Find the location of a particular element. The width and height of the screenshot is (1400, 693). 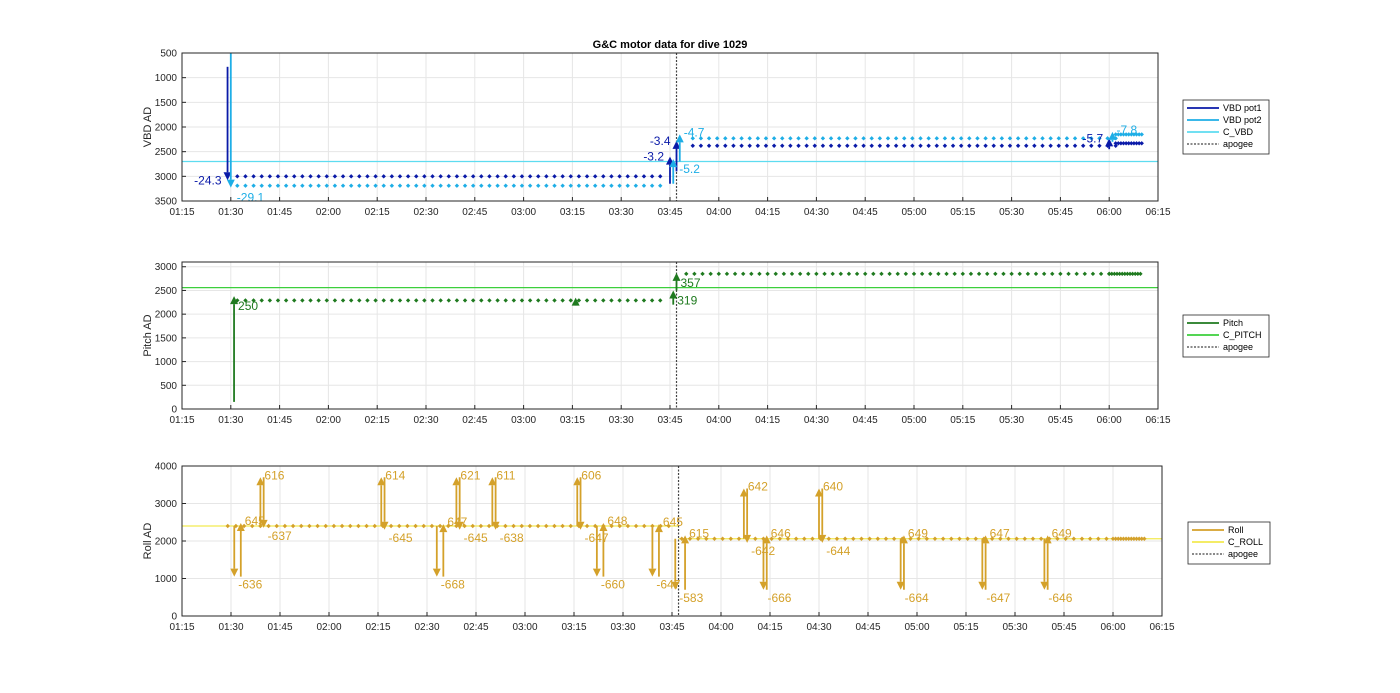

figure-title: G&C motor data for dive 1029 is located at coordinates (670, 45).